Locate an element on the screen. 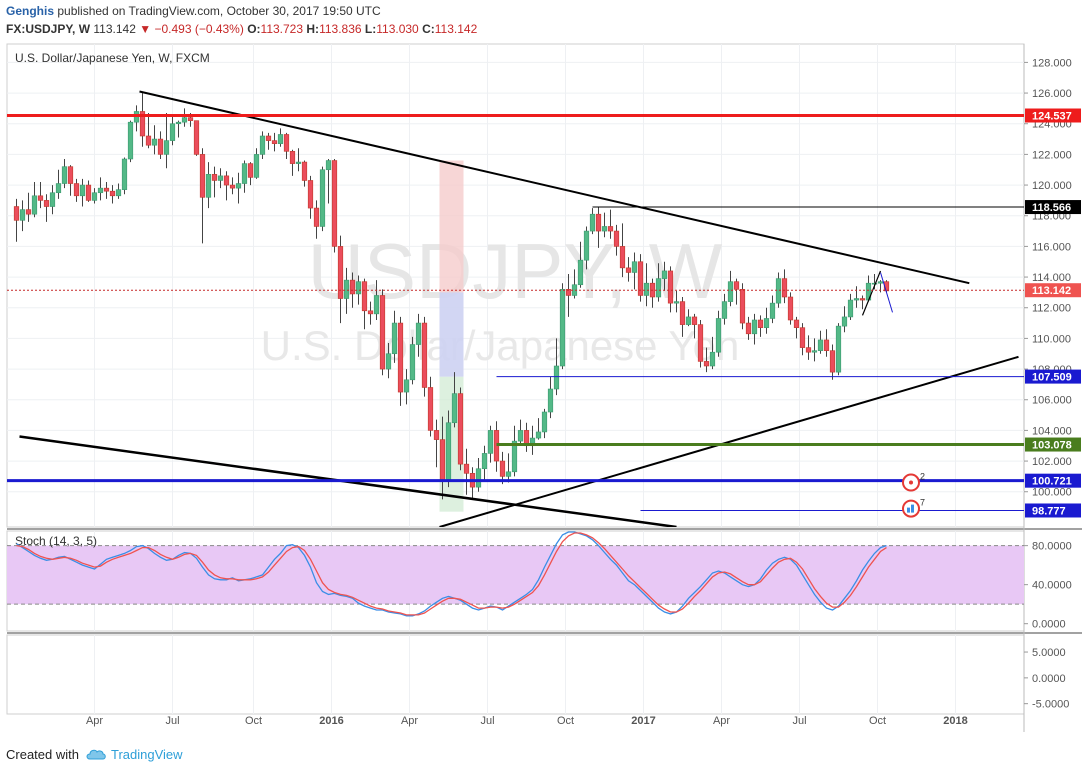 The image size is (1082, 770). author-link: Genghis is located at coordinates (30, 11).